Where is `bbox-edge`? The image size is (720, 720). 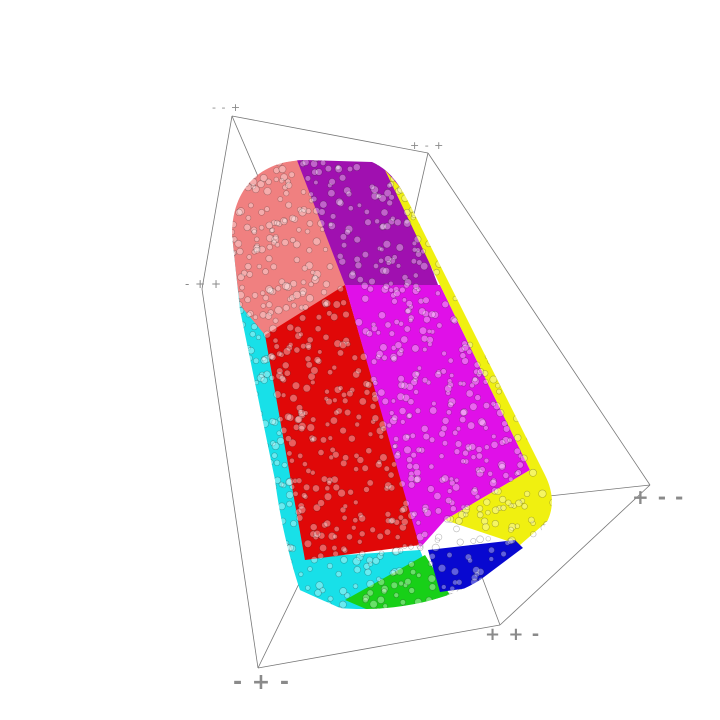 bbox-edge is located at coordinates (575, 555).